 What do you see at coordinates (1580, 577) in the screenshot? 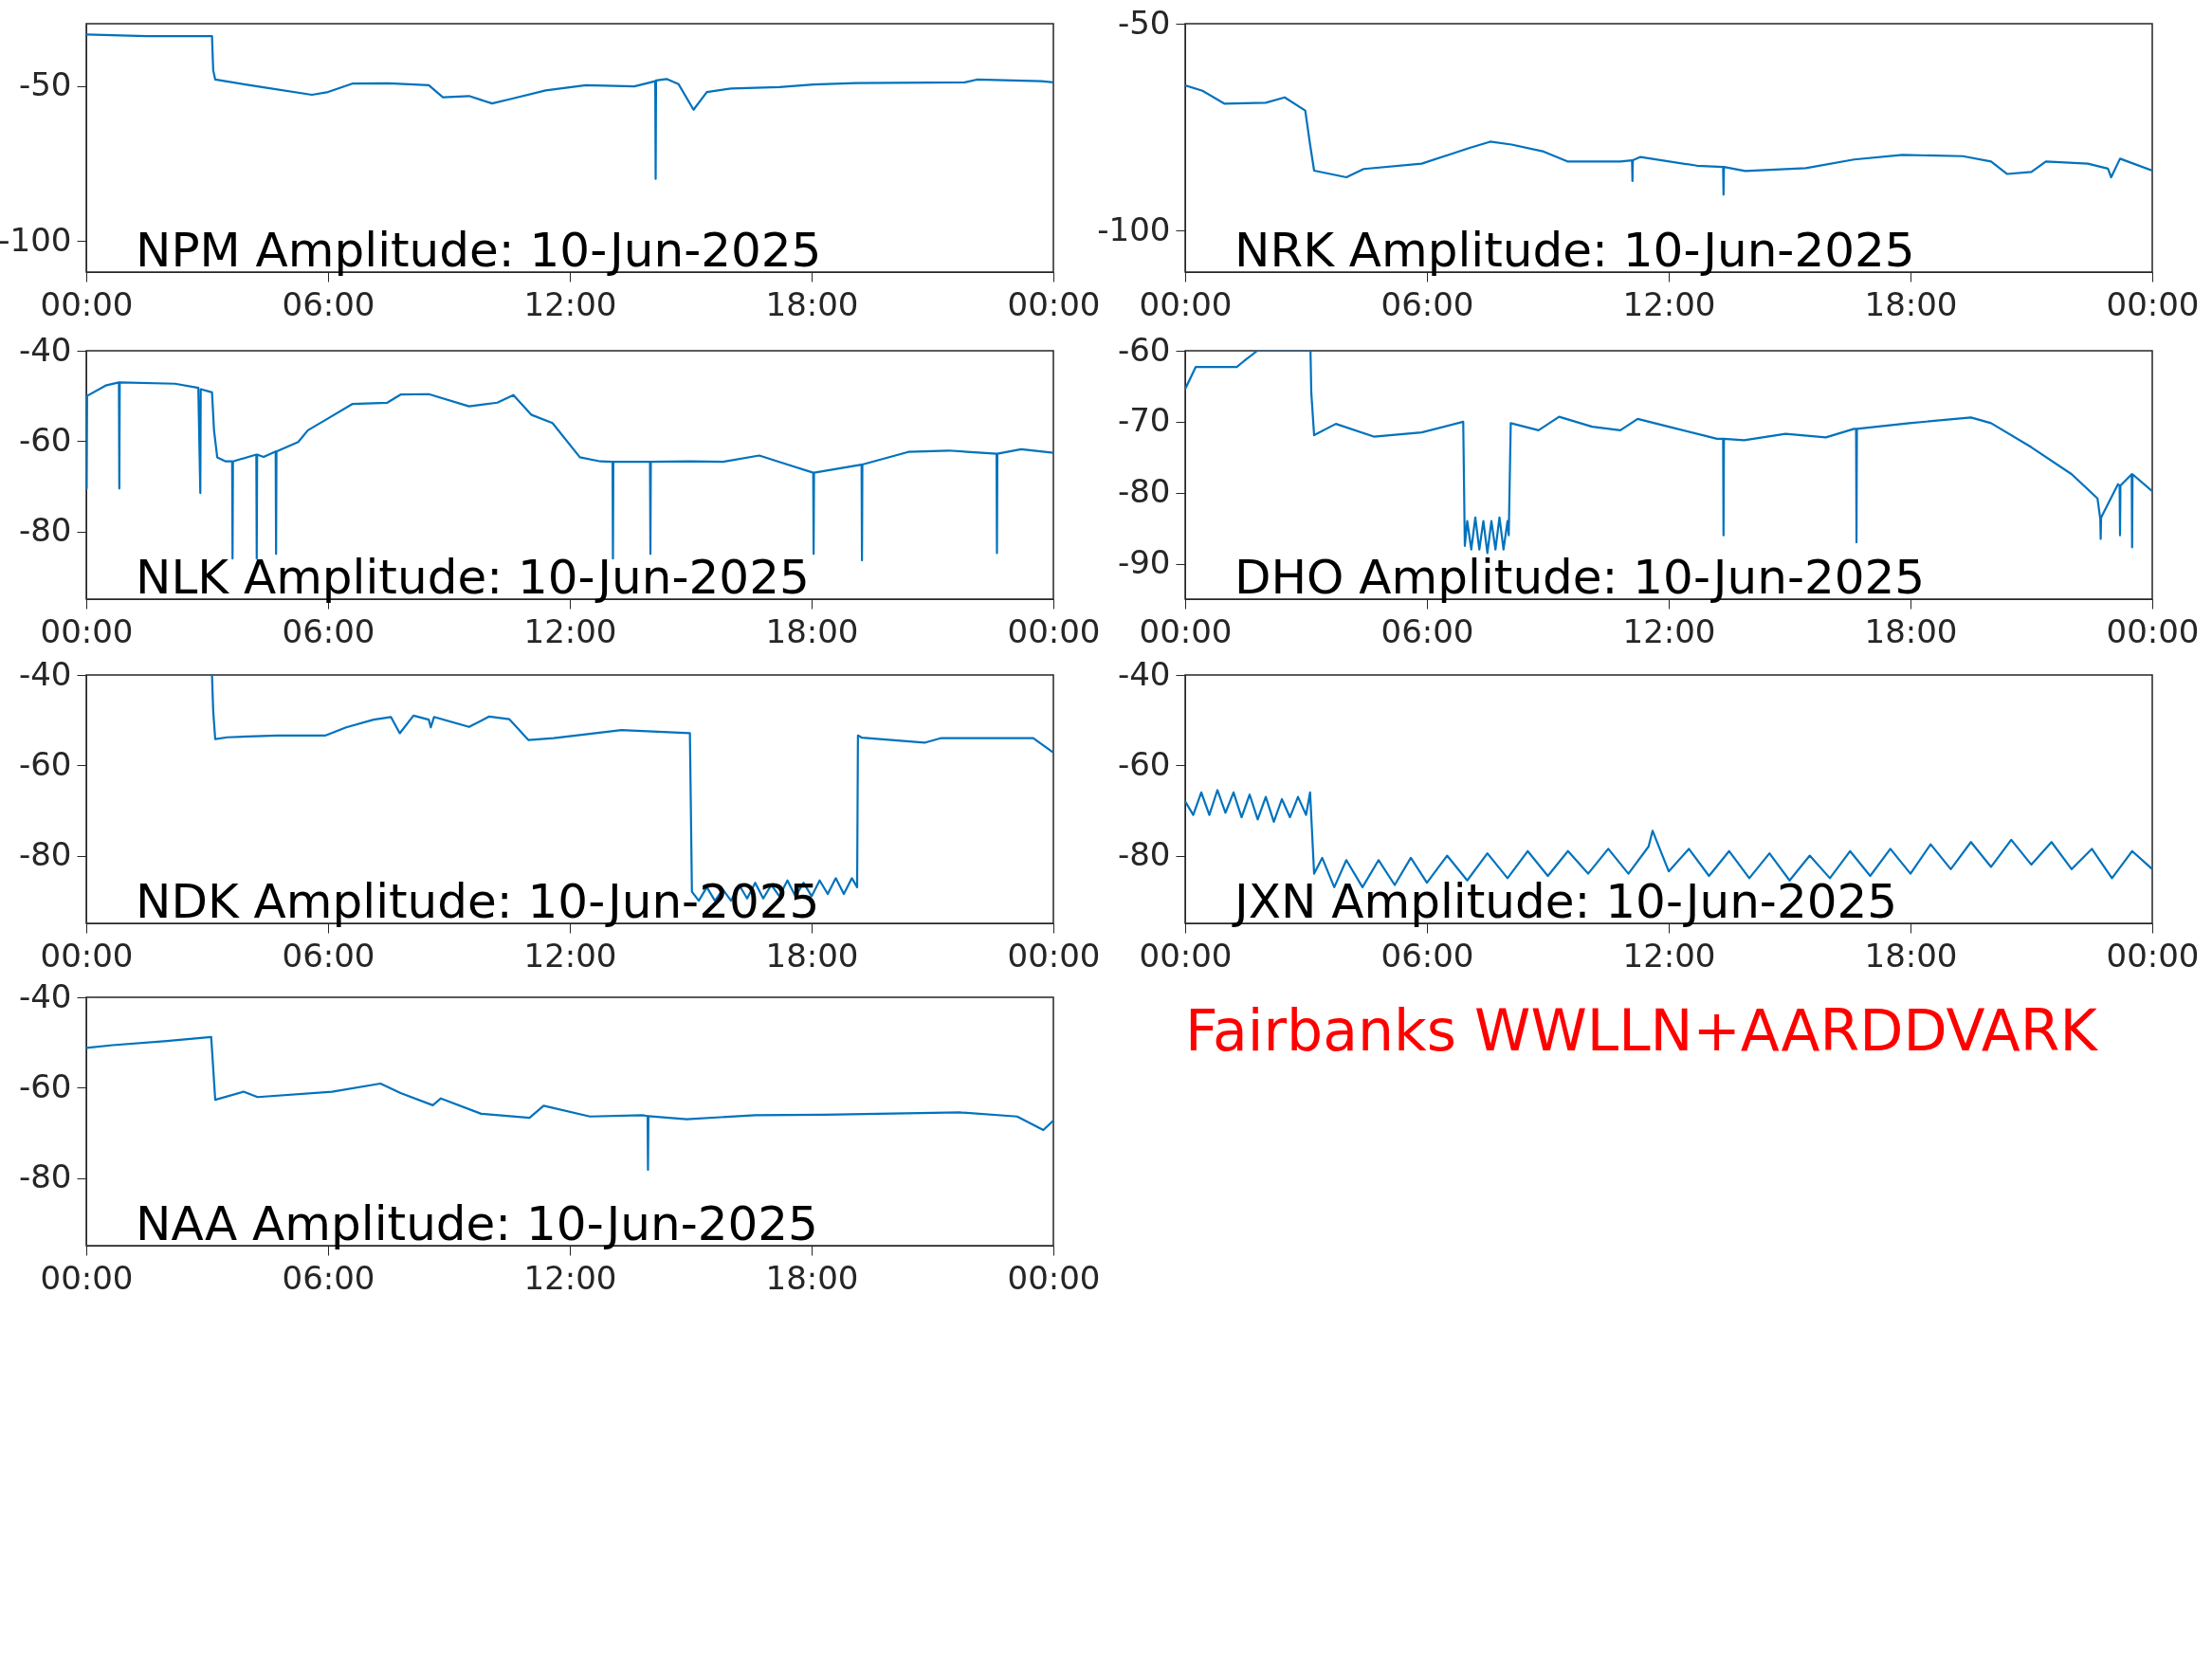
I see `text: DHO Amplitude: 10-Jun-2025` at bounding box center [1580, 577].